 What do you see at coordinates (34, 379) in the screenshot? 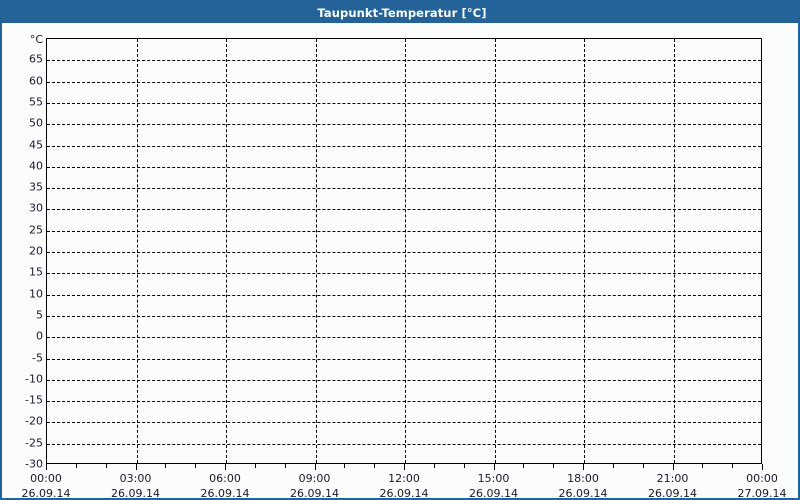
I see `y-axis-tick-label: -10` at bounding box center [34, 379].